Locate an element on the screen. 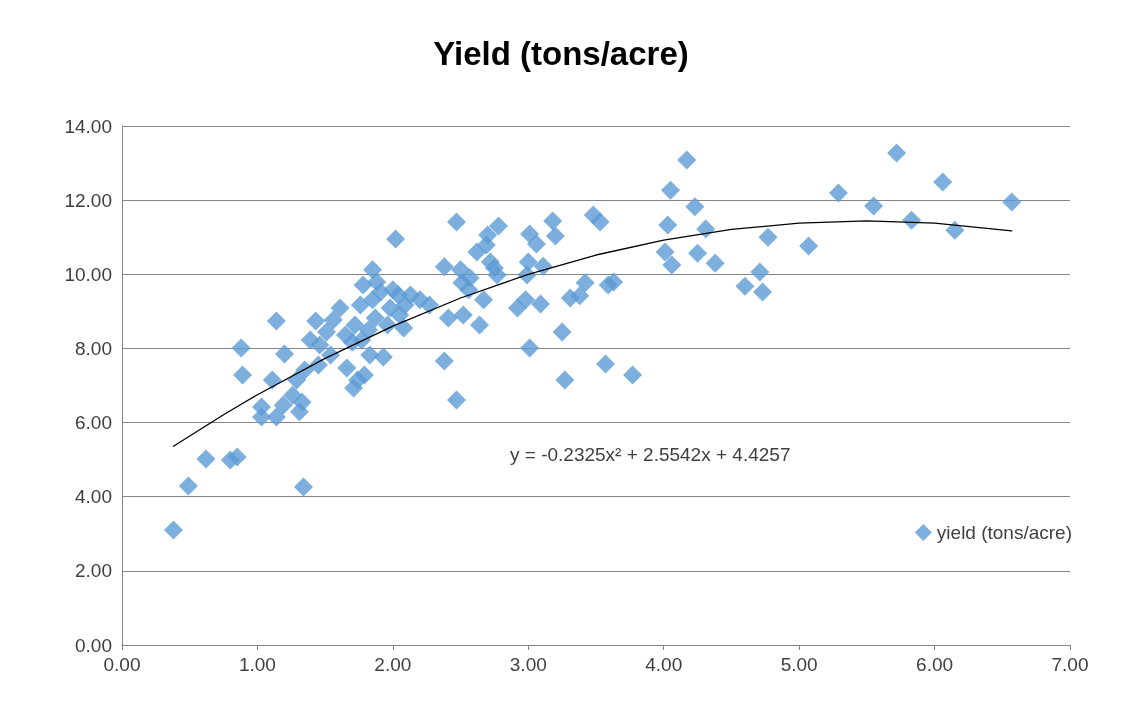 This screenshot has height=714, width=1122. x-tick-label: 6.00 is located at coordinates (935, 664).